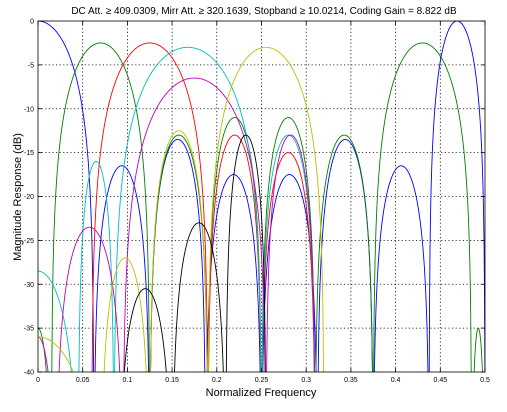  What do you see at coordinates (18, 197) in the screenshot?
I see `y-axis-label: Magnitude Response (dB)` at bounding box center [18, 197].